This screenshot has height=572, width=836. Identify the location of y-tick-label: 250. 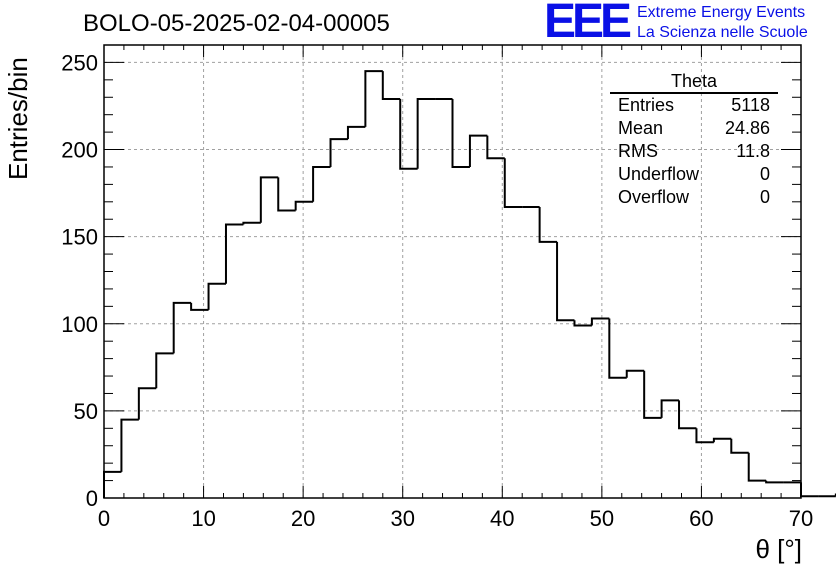
(79, 62).